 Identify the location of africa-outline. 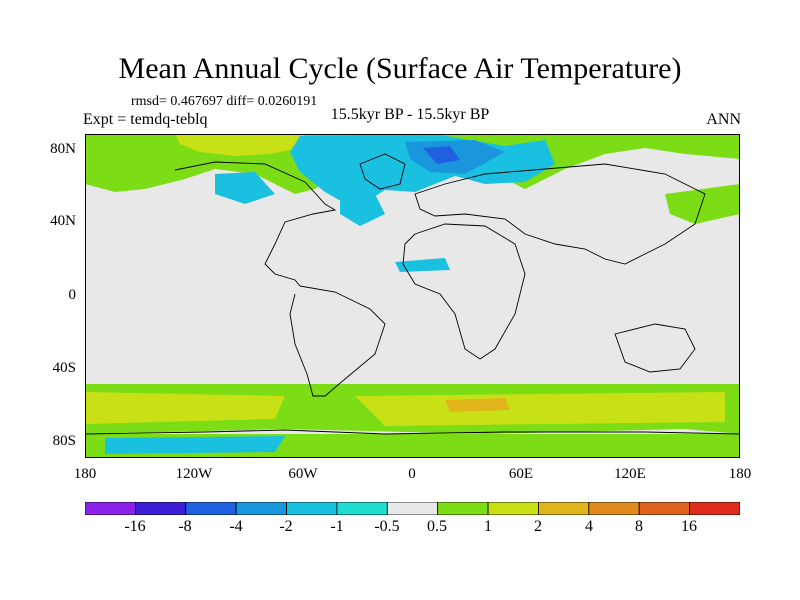
(464, 291).